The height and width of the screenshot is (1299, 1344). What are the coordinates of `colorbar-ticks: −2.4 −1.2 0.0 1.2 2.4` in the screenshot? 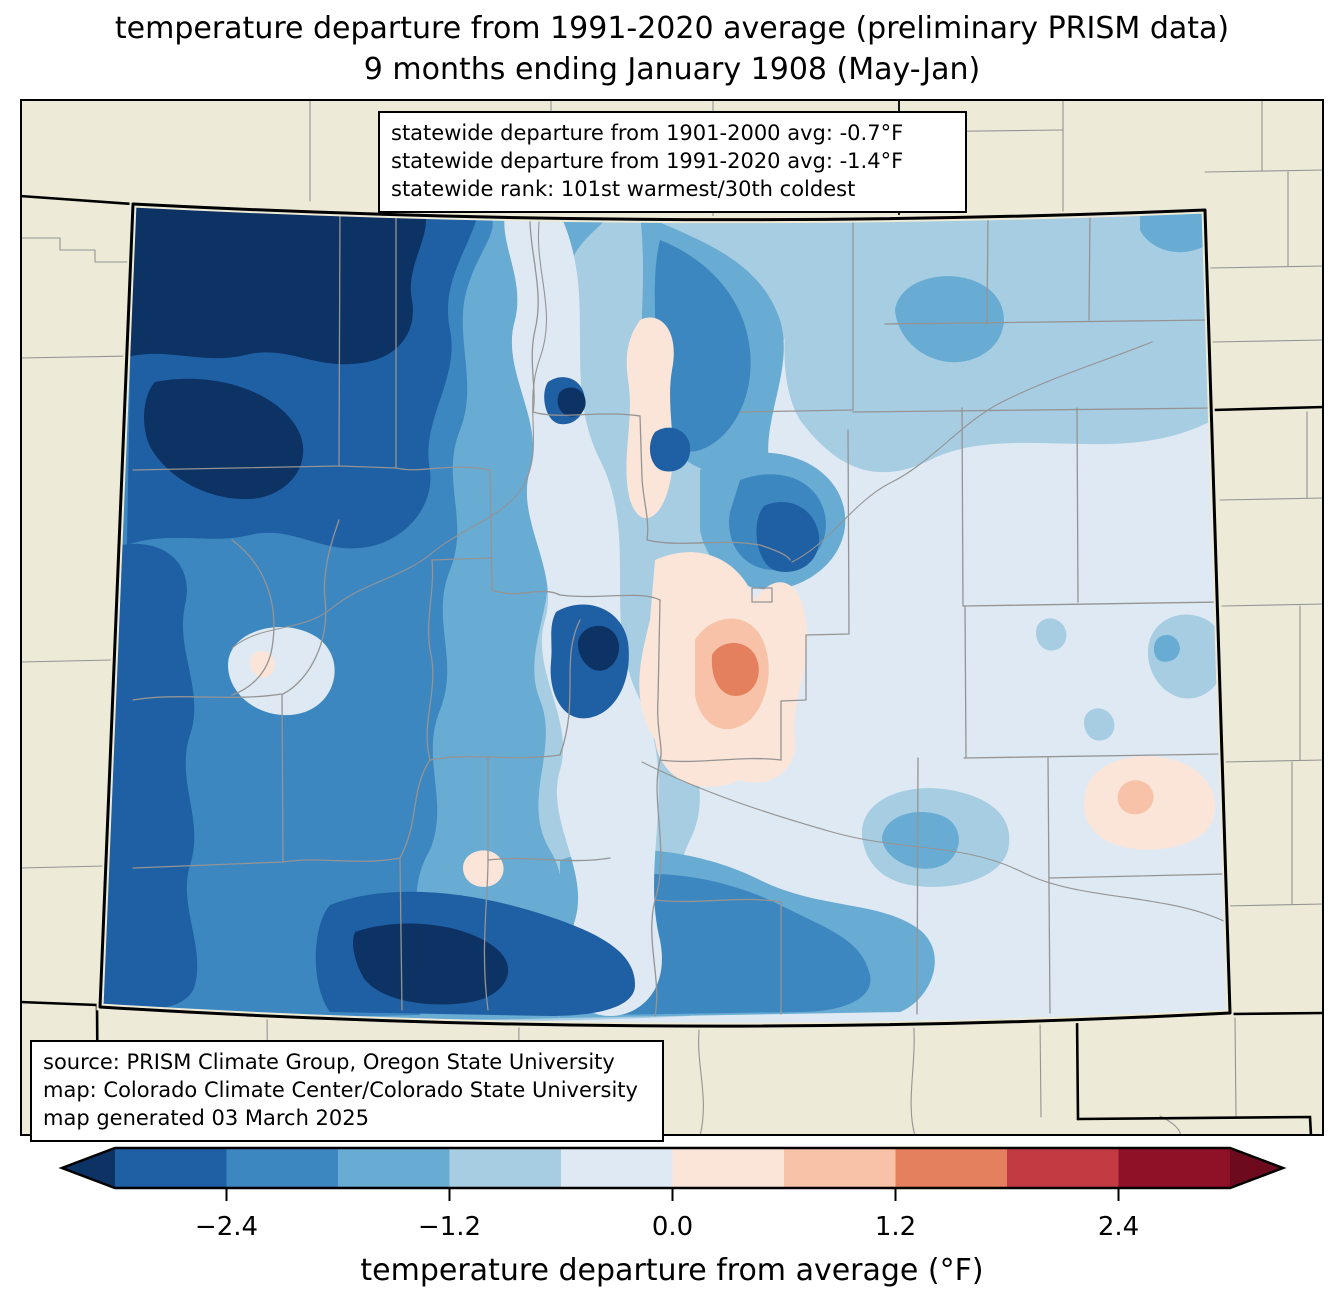 It's located at (667, 1215).